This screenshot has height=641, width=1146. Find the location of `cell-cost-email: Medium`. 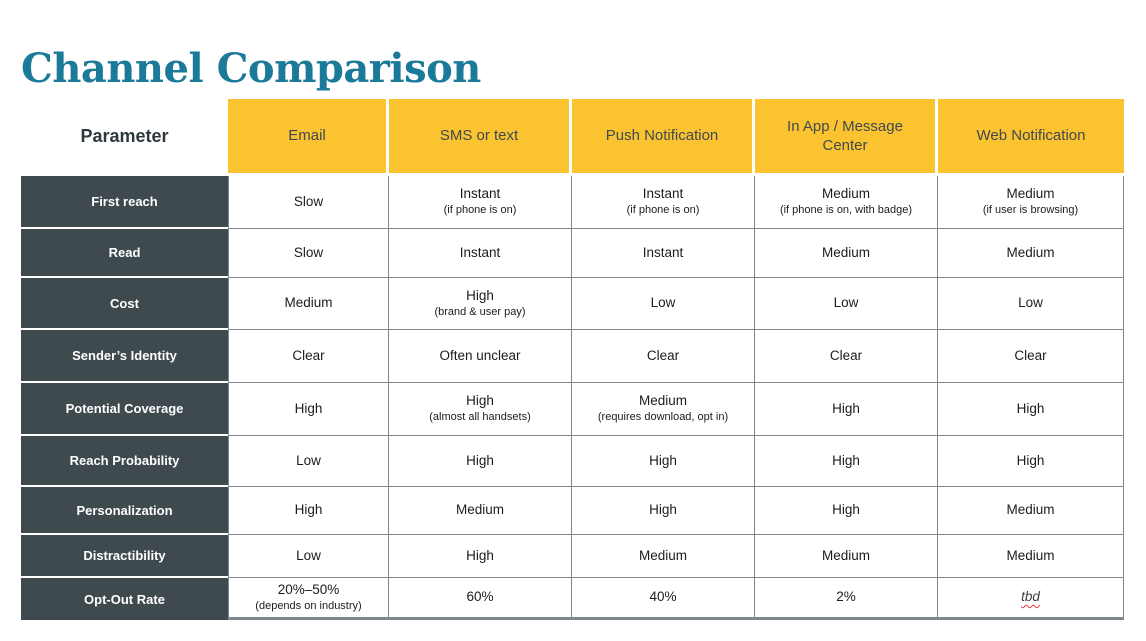

cell-cost-email: Medium is located at coordinates (308, 304).